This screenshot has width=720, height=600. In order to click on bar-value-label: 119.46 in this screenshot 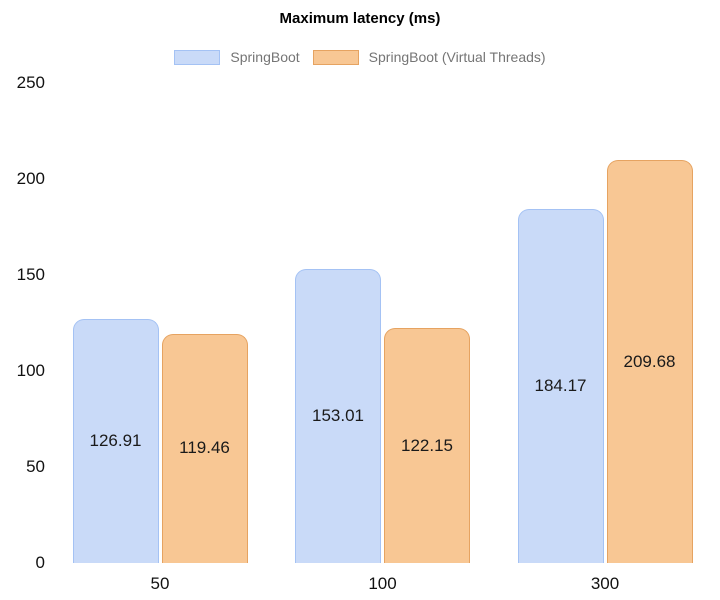, I will do `click(204, 448)`.